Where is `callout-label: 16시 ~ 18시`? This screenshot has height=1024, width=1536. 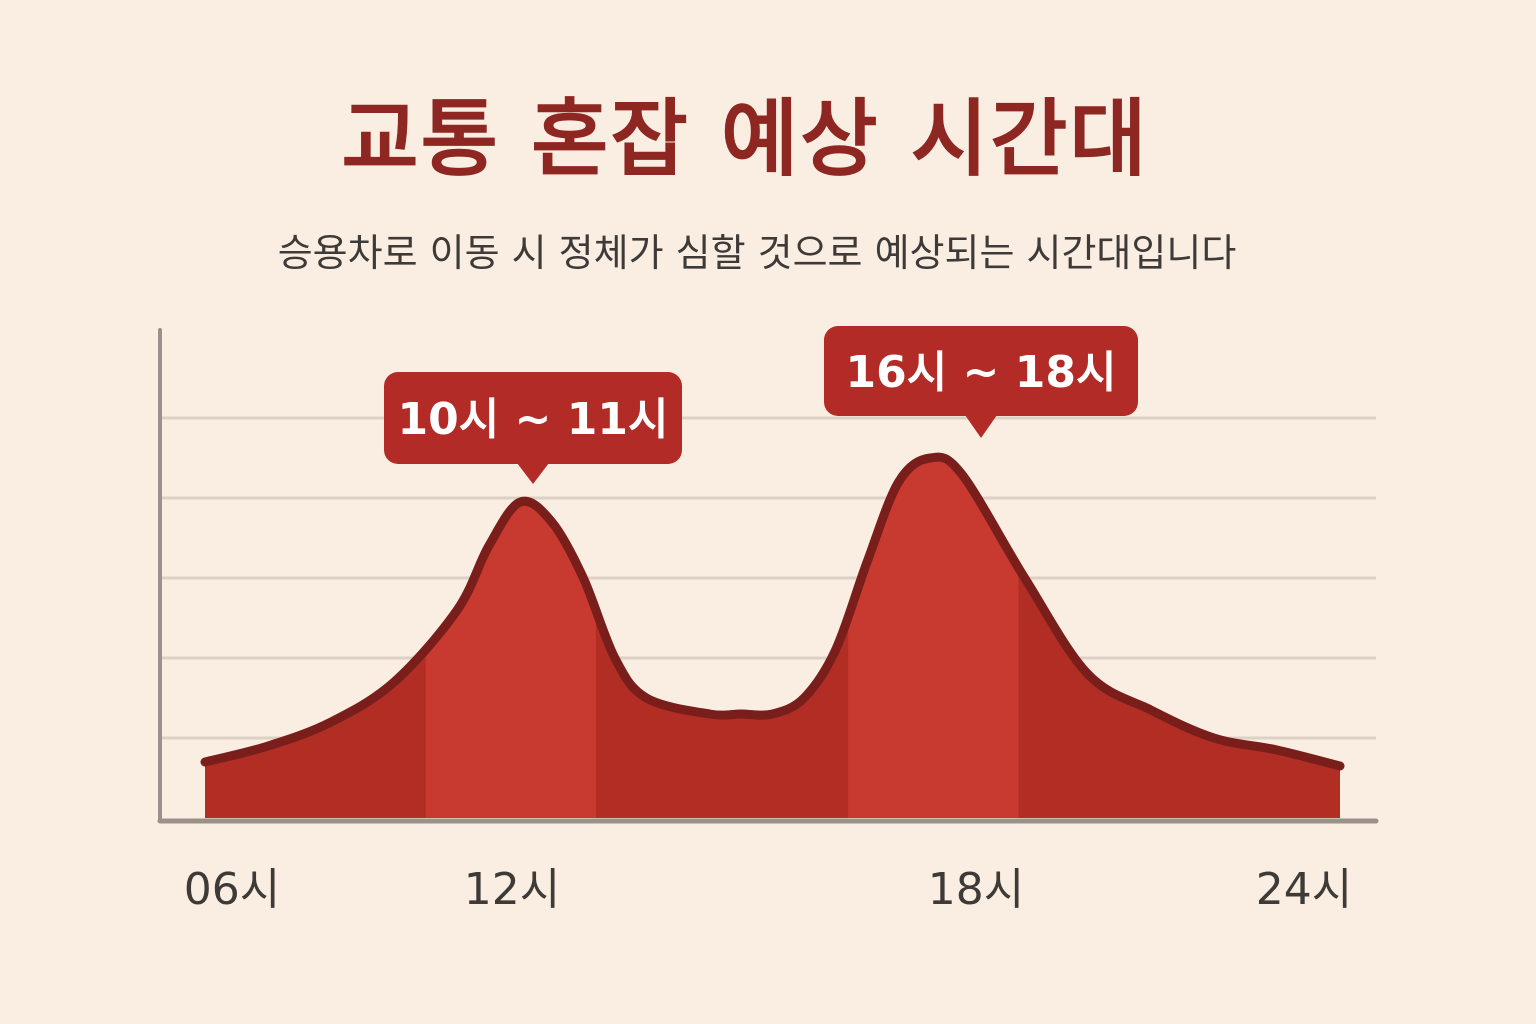 callout-label: 16시 ~ 18시 is located at coordinates (981, 372).